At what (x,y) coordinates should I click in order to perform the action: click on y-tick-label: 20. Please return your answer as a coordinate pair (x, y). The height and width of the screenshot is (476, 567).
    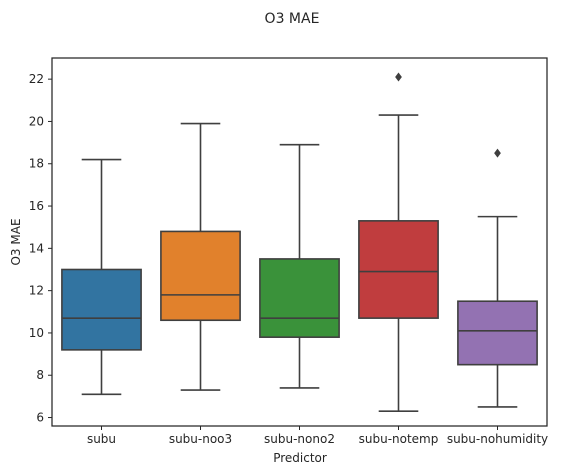
    Looking at the image, I should click on (36, 121).